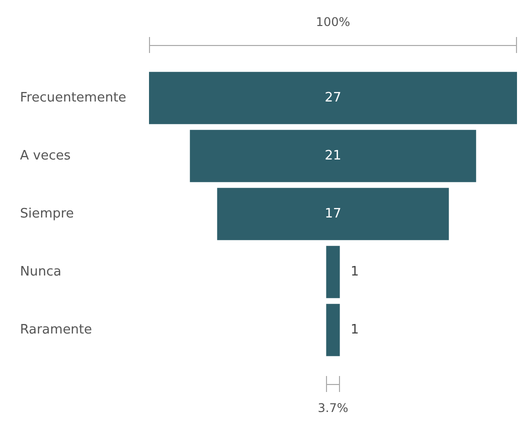 The image size is (522, 422). I want to click on category-label: Raramente, so click(56, 330).